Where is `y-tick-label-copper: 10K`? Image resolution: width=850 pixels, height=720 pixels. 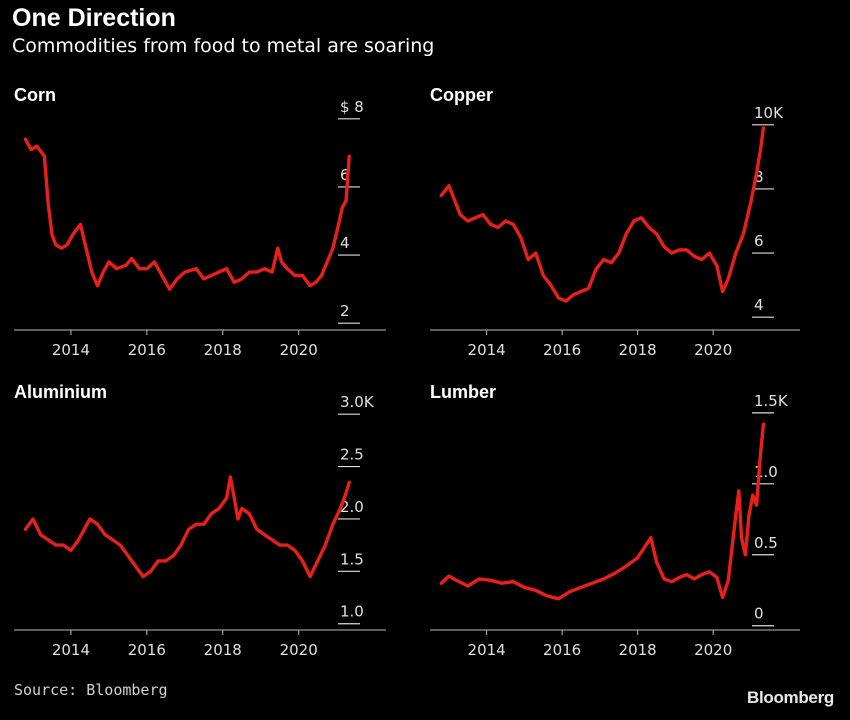 y-tick-label-copper: 10K is located at coordinates (769, 113).